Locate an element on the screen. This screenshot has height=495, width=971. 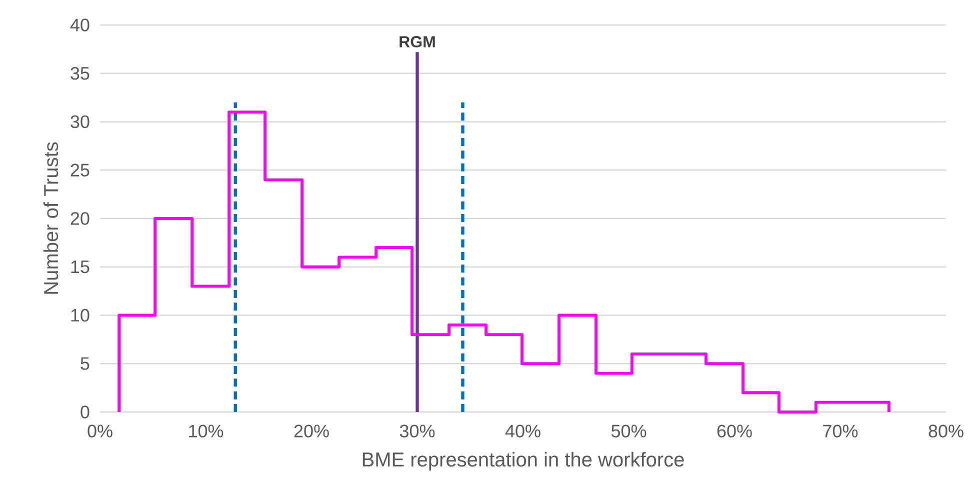
y-tick-label: 30 is located at coordinates (80, 121).